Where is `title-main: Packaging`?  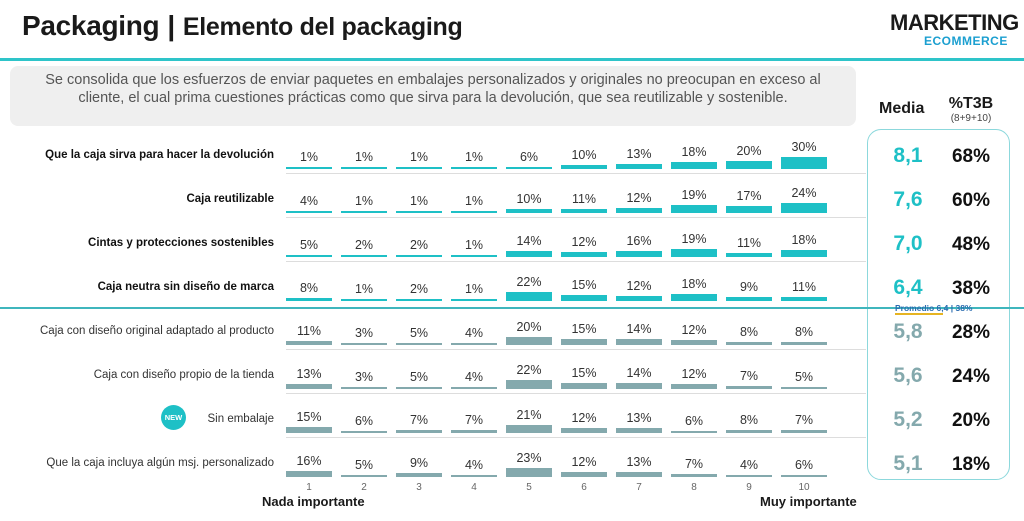
title-main: Packaging is located at coordinates (91, 25).